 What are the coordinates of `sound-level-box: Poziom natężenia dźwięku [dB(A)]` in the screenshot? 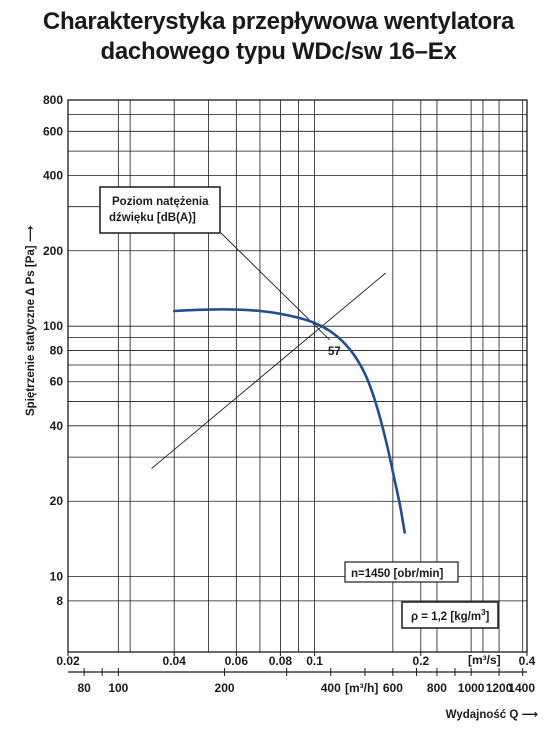 It's located at (160, 210).